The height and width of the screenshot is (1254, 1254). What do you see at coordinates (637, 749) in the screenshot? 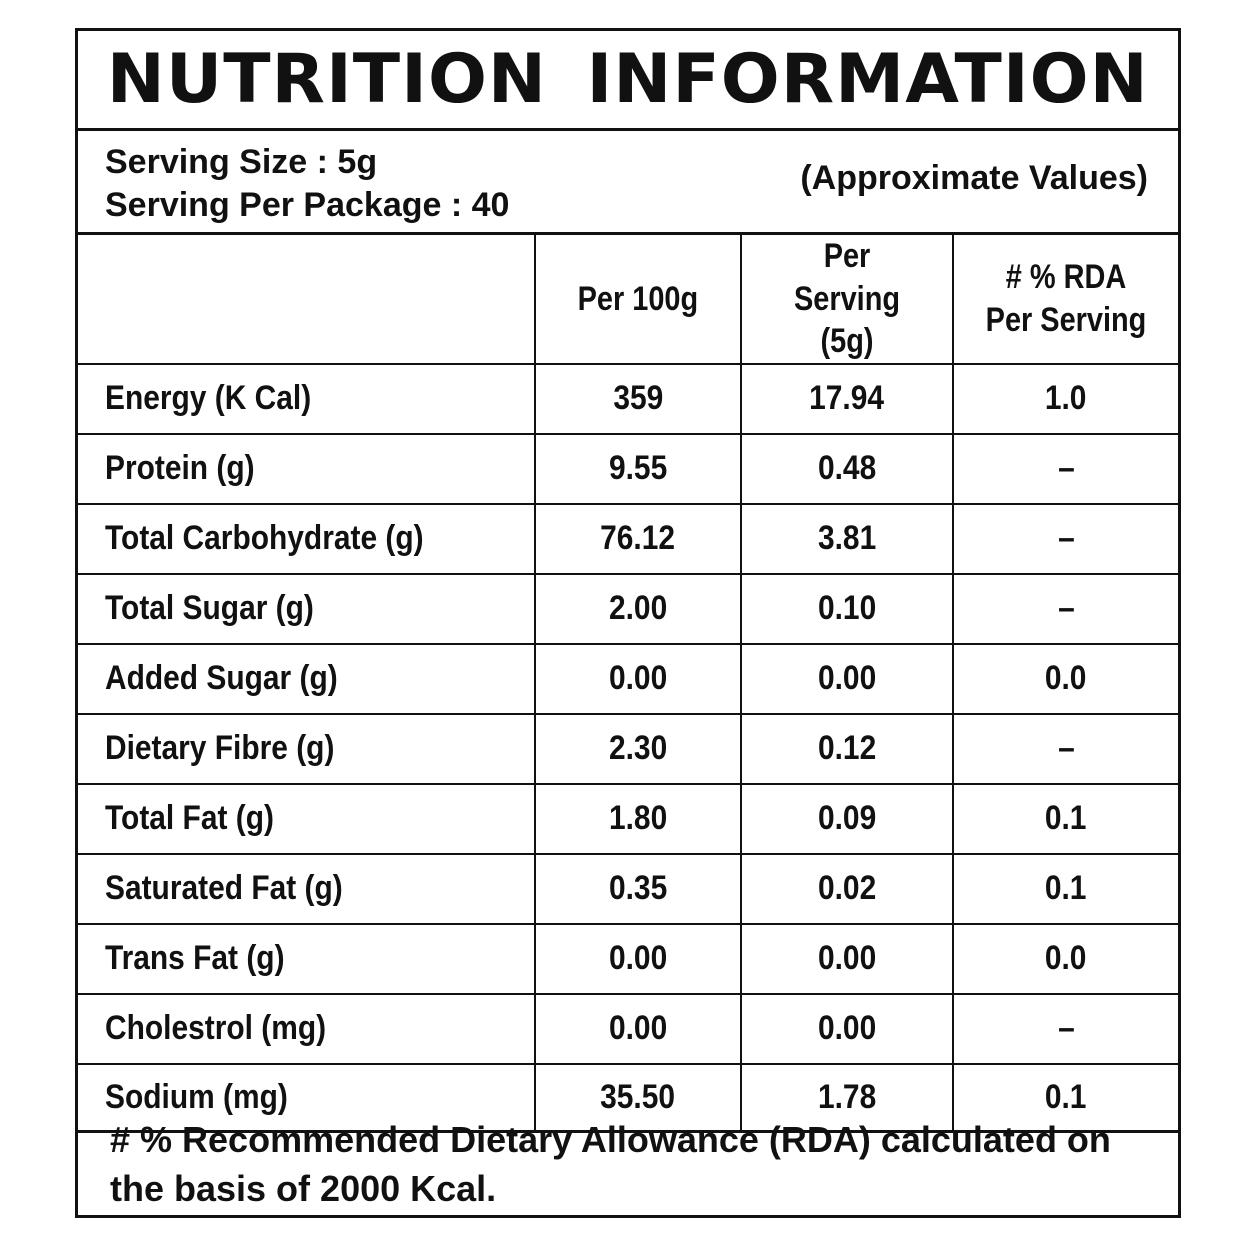
I see `per-100g-value: 2.30` at bounding box center [637, 749].